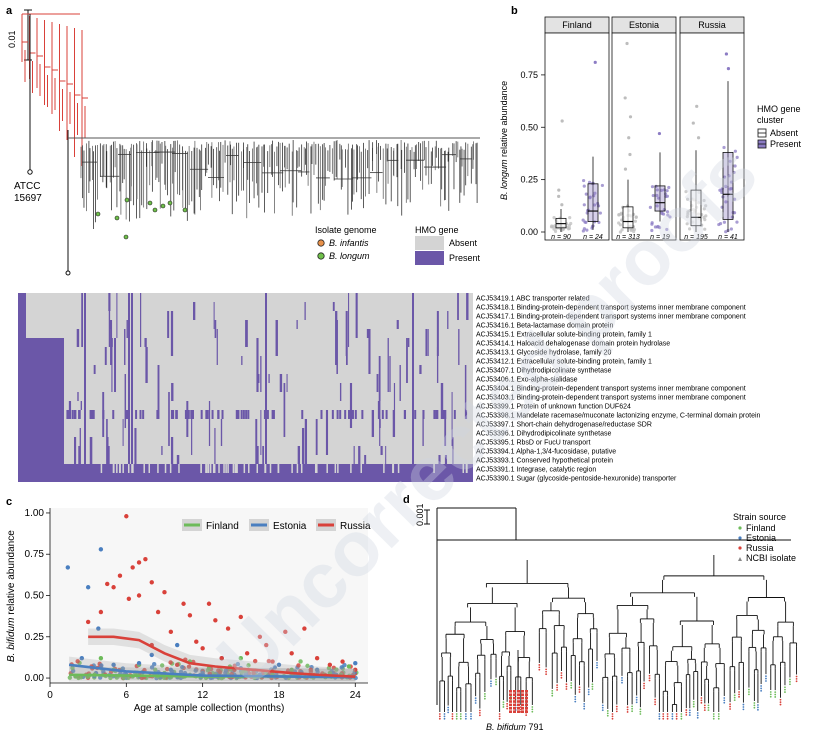 This screenshot has height=748, width=828. Describe the element at coordinates (504, 179) in the screenshot. I see `y-axis-label-species: B. longum` at that location.